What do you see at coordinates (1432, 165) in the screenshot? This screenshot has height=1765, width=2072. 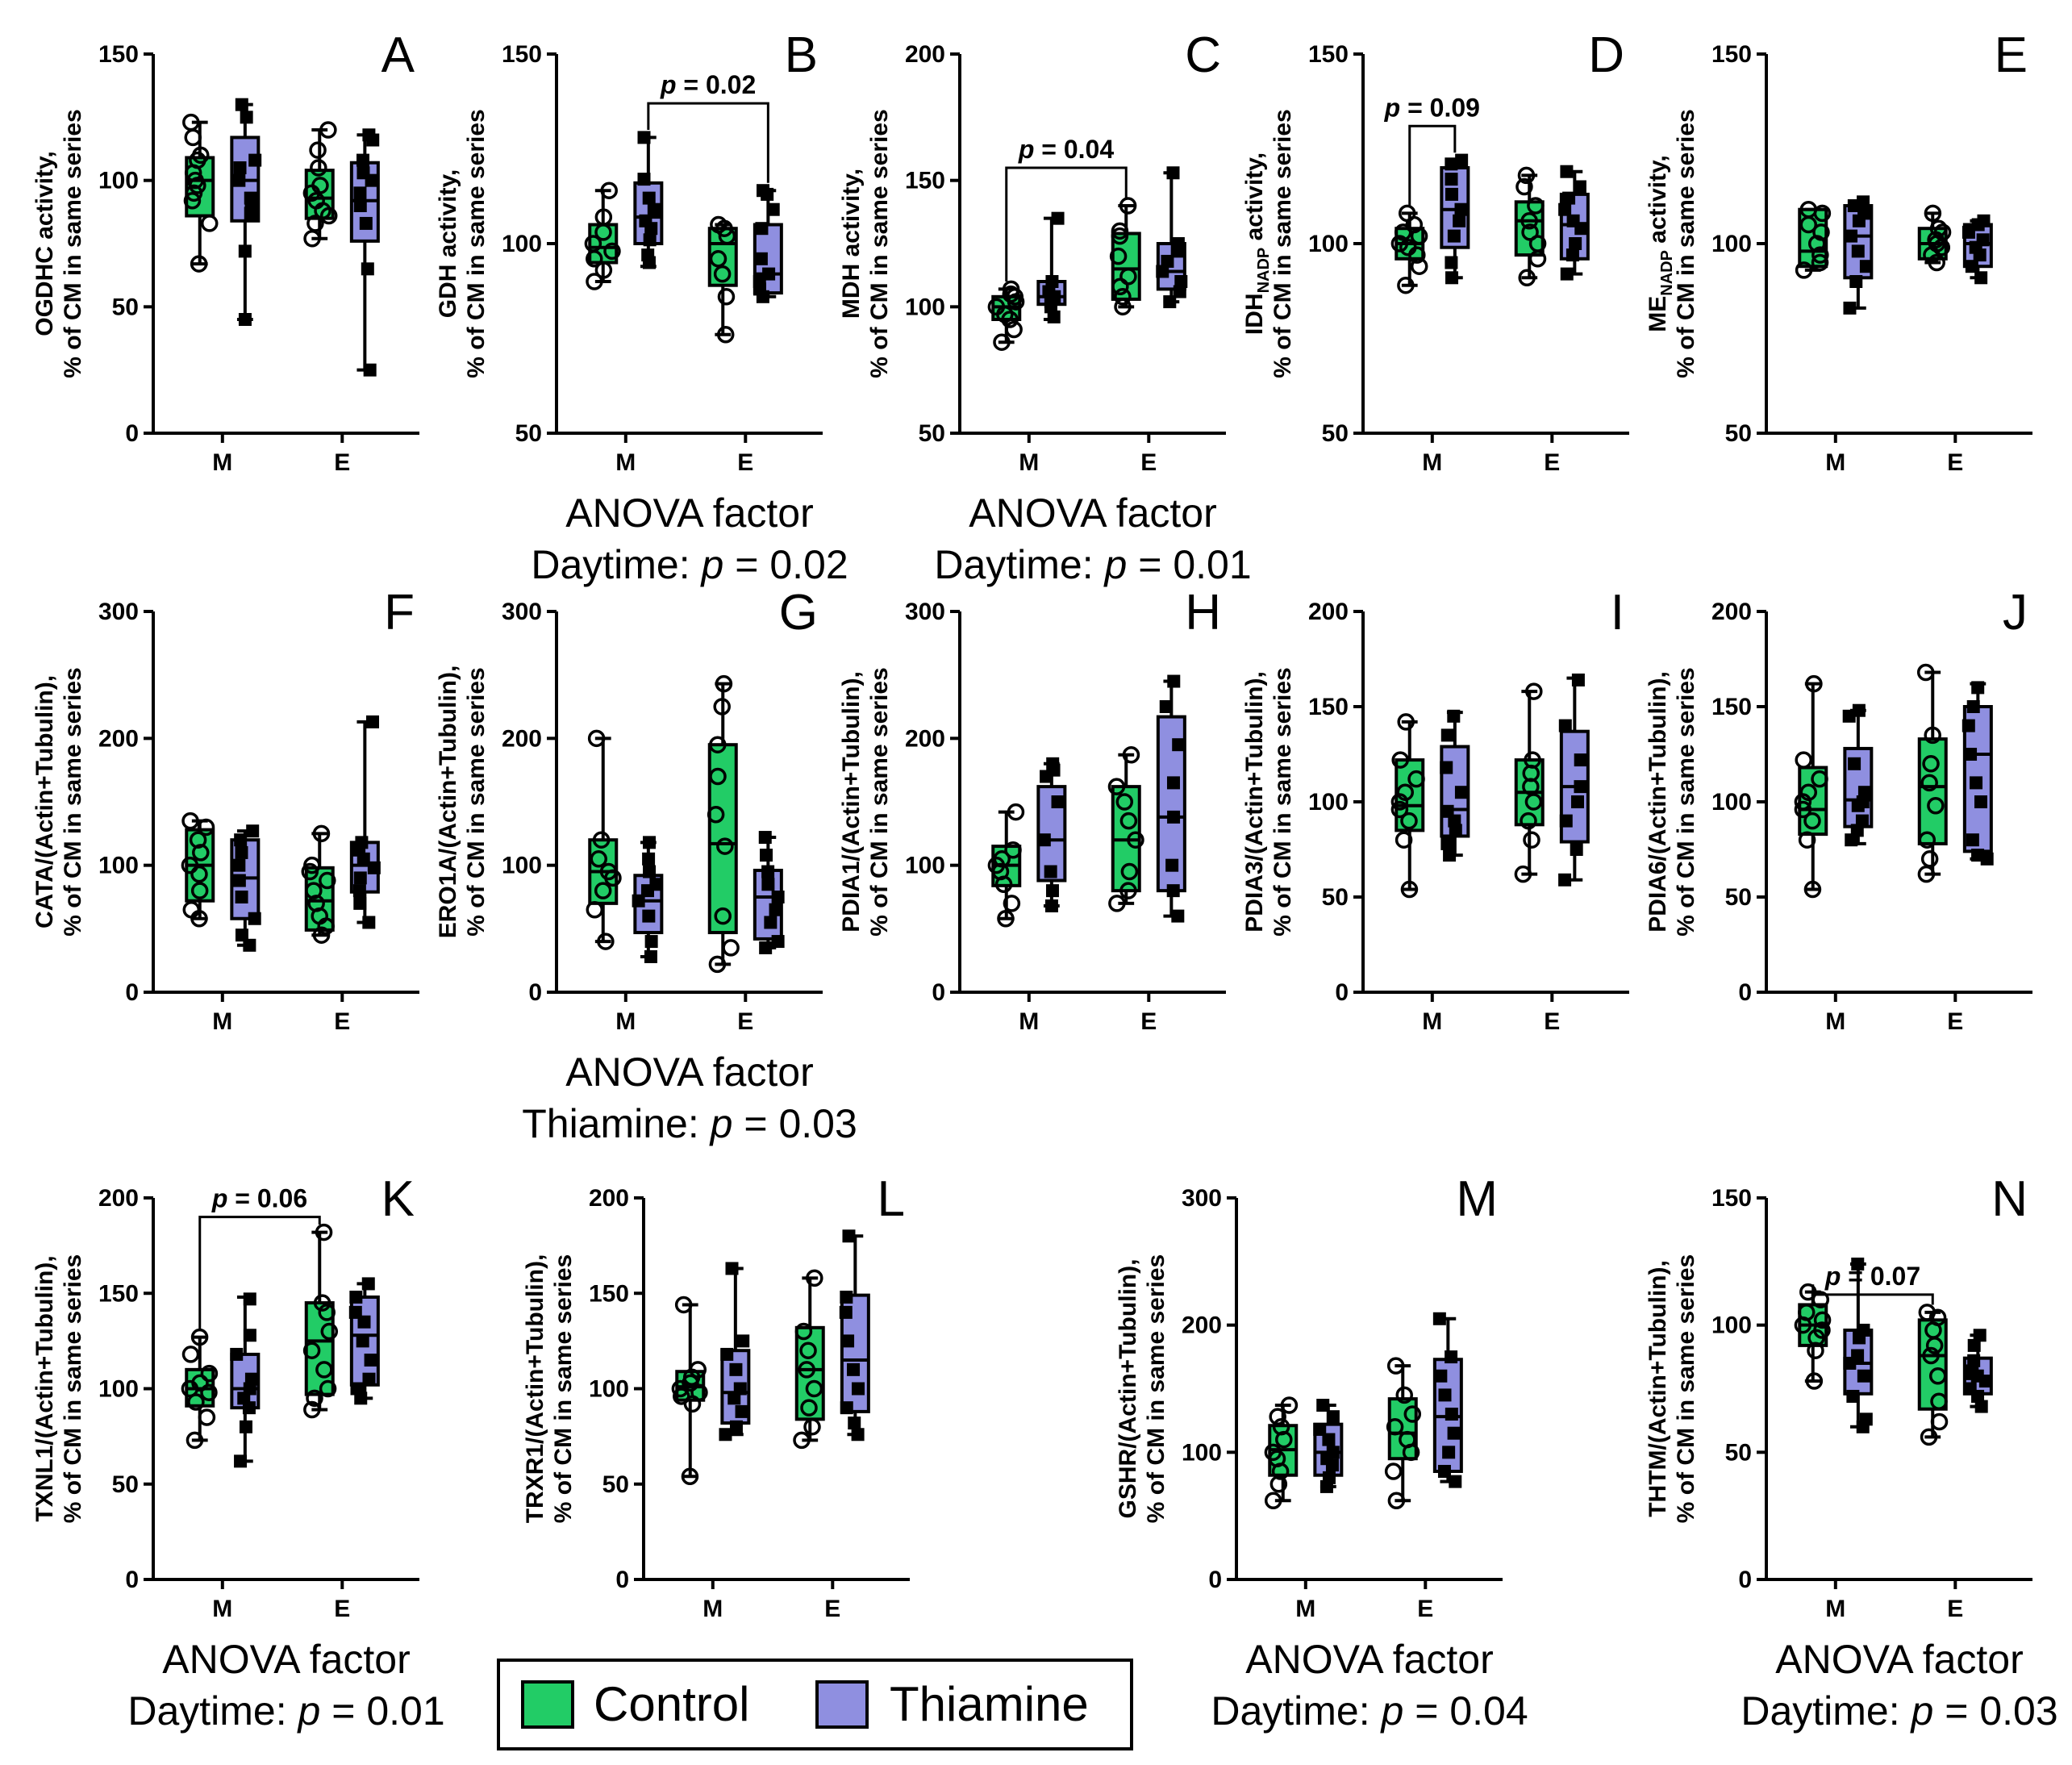 I see `bracket-line` at bounding box center [1432, 165].